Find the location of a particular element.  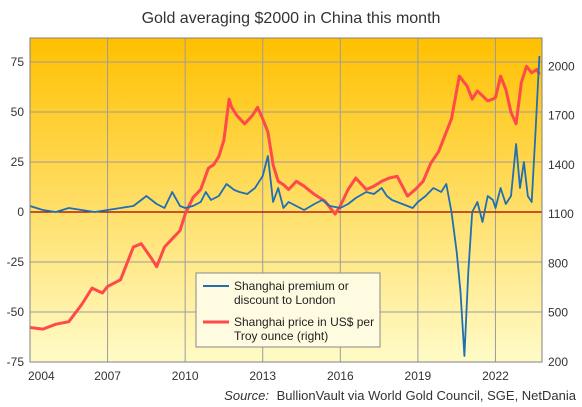

legend-label-price-line2: Troy ounce (right) is located at coordinates (281, 336).